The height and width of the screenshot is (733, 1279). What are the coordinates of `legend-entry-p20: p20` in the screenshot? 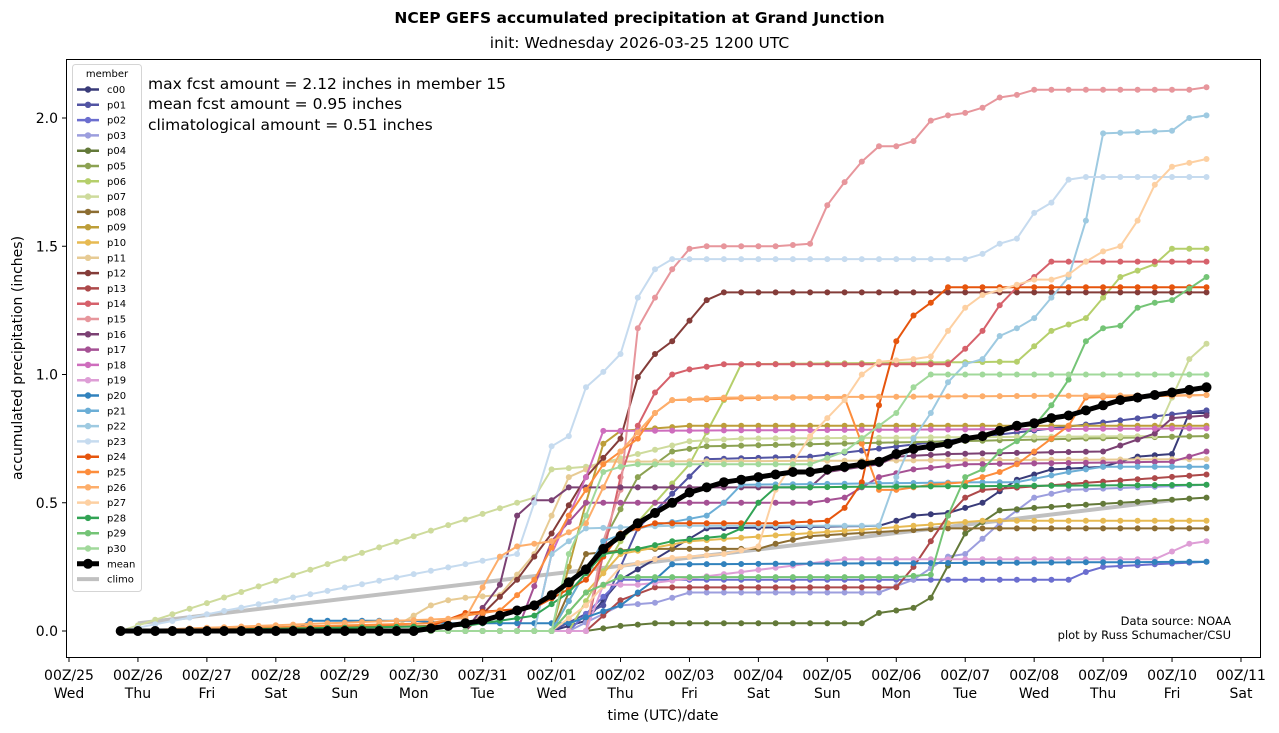 It's located at (101, 396).